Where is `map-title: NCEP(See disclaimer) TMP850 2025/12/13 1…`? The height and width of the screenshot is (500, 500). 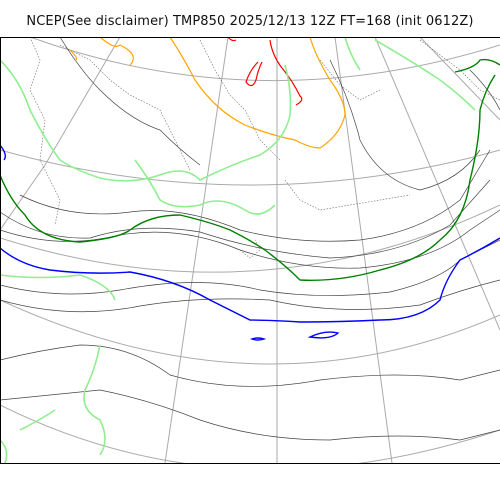
map-title: NCEP(See disclaimer) TMP850 2025/12/13 1… is located at coordinates (250, 21).